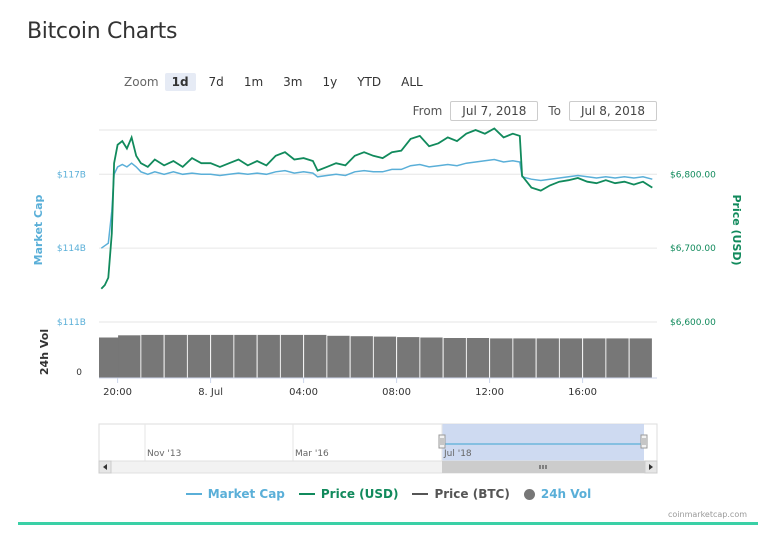 This screenshot has height=547, width=777. What do you see at coordinates (79, 373) in the screenshot?
I see `volume-tick-label: 0` at bounding box center [79, 373].